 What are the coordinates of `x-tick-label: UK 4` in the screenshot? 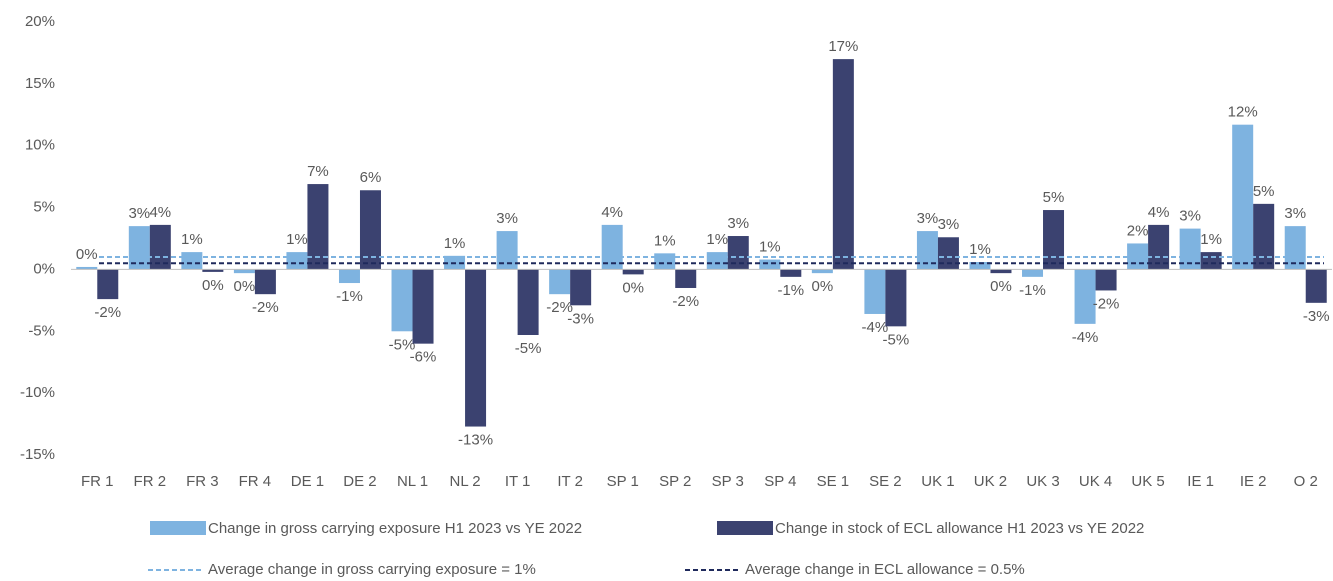 It's located at (1095, 481).